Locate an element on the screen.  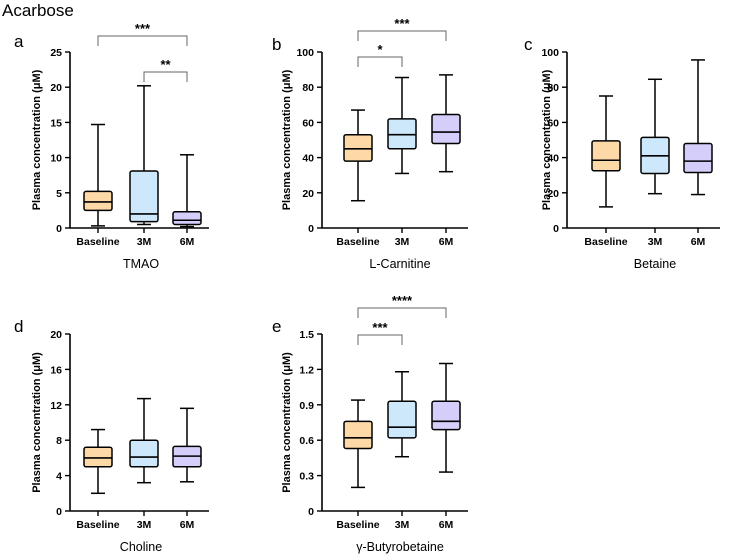
panel-letter: c is located at coordinates (528, 44).